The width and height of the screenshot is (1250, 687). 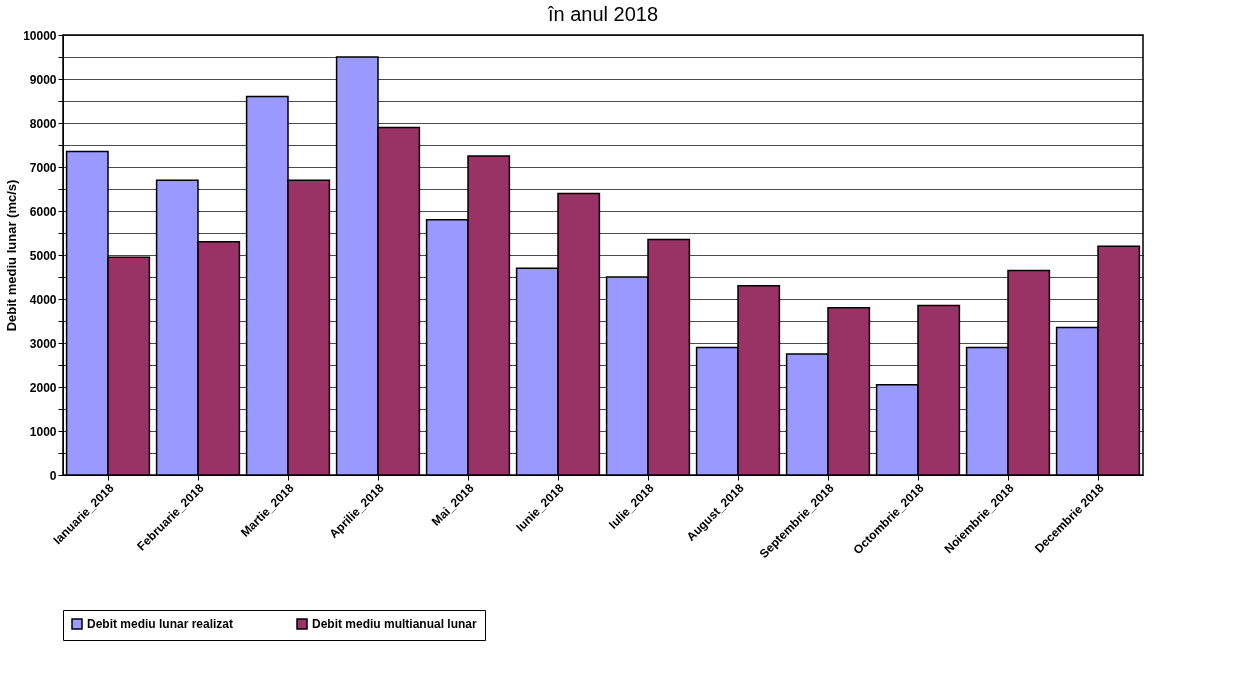 I want to click on y-tick-label: 10000, so click(x=40, y=35).